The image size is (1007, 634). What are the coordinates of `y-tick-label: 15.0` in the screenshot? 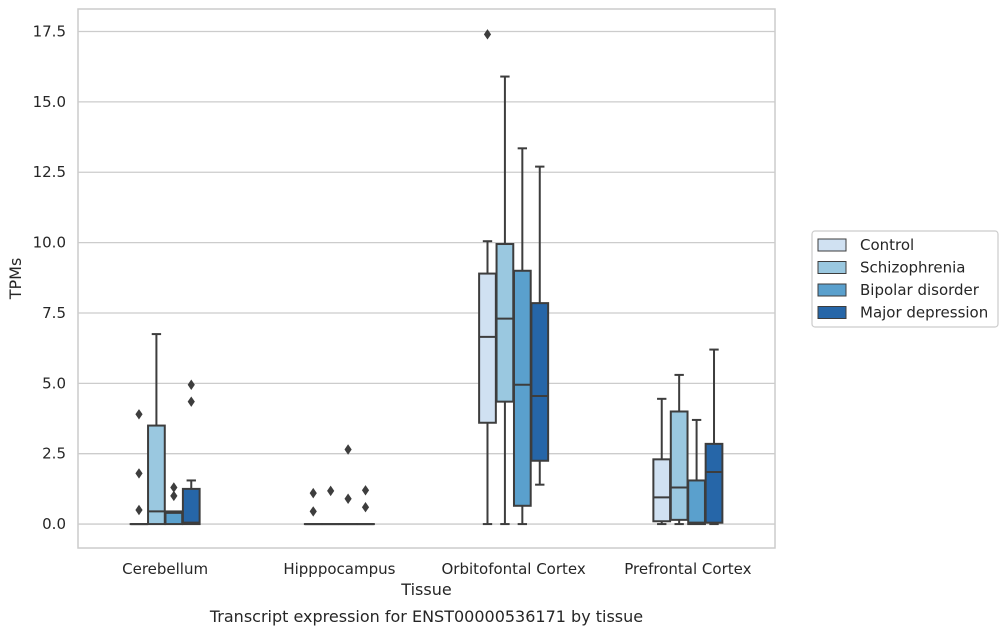 It's located at (49, 102).